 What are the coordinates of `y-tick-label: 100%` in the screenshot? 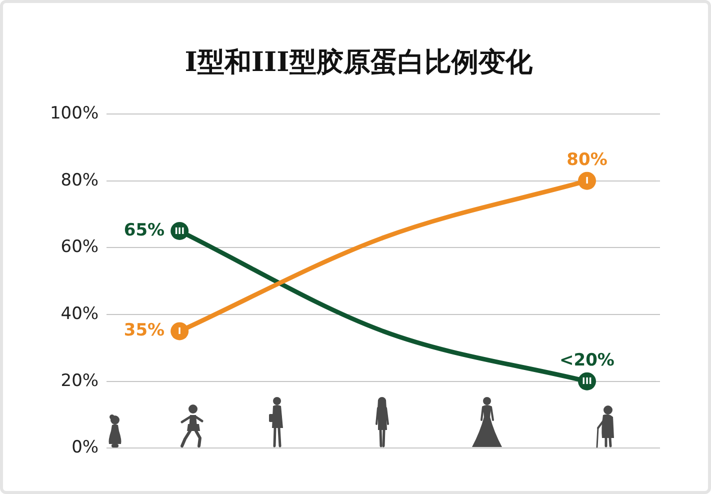 It's located at (74, 113).